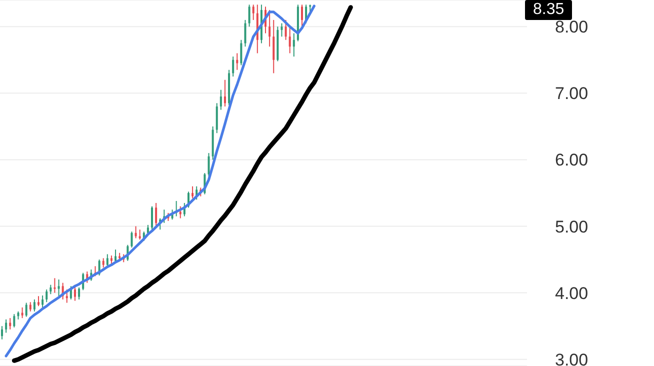 This screenshot has height=366, width=654. Describe the element at coordinates (571, 226) in the screenshot. I see `y-tick-label: 5.00` at that location.